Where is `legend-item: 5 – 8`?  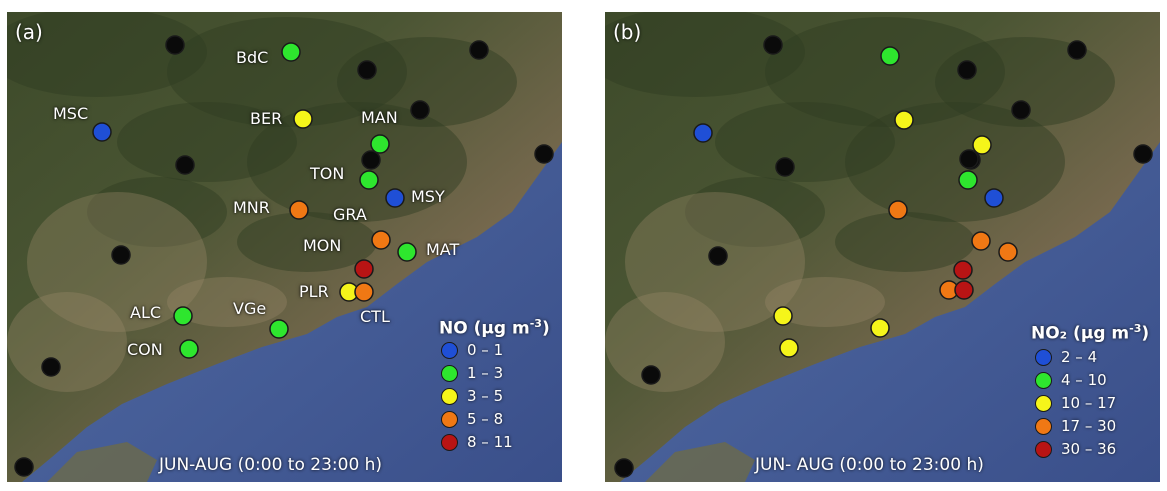
legend-item: 5 – 8 is located at coordinates (472, 419).